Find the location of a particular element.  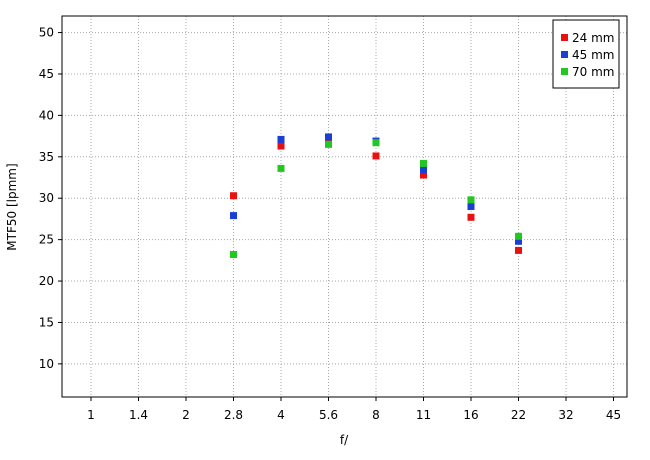

y-tick-label: 15 is located at coordinates (46, 322).